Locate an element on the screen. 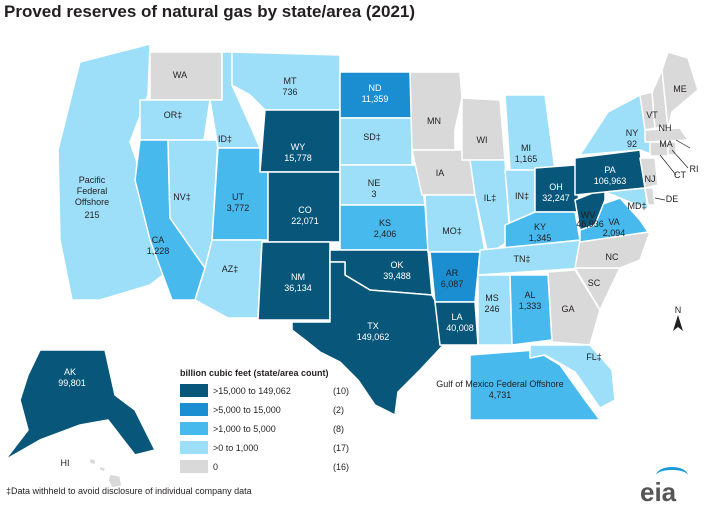  compass-label: N is located at coordinates (678, 310).